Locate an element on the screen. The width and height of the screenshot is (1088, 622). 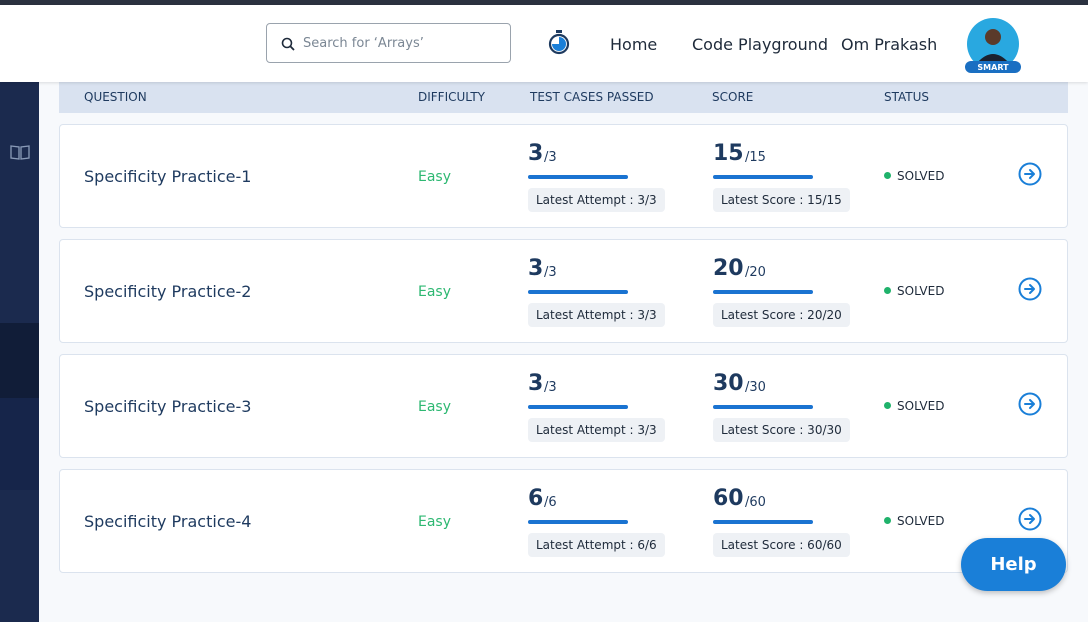
nav-home: Home is located at coordinates (634, 44).